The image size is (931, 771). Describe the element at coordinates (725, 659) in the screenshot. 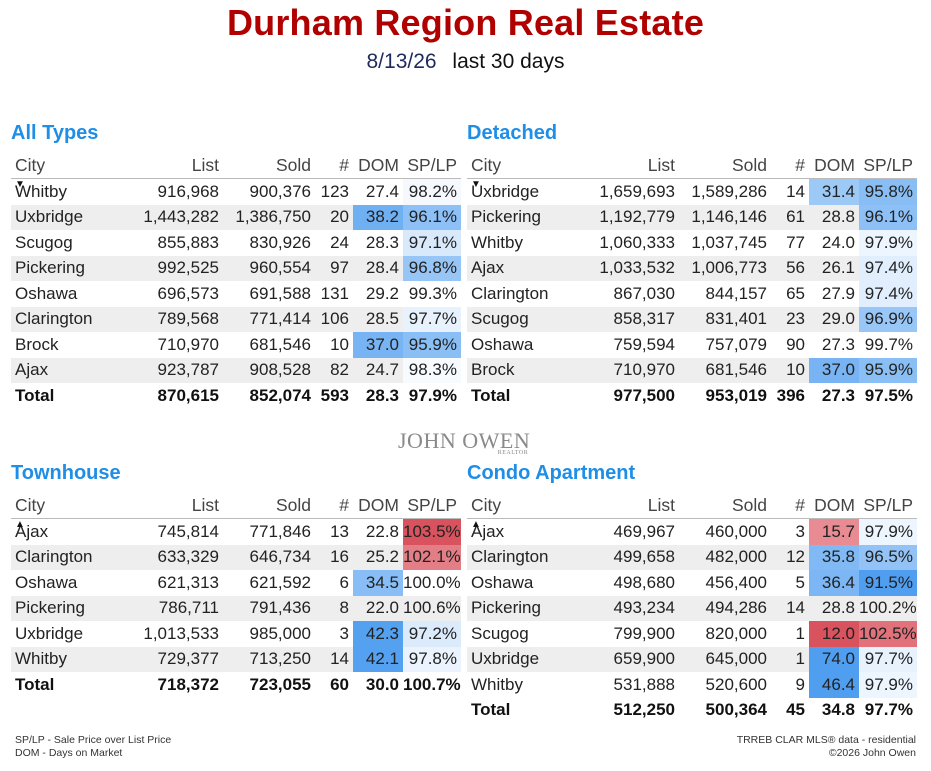

I see `cell-sold: 645,000` at that location.